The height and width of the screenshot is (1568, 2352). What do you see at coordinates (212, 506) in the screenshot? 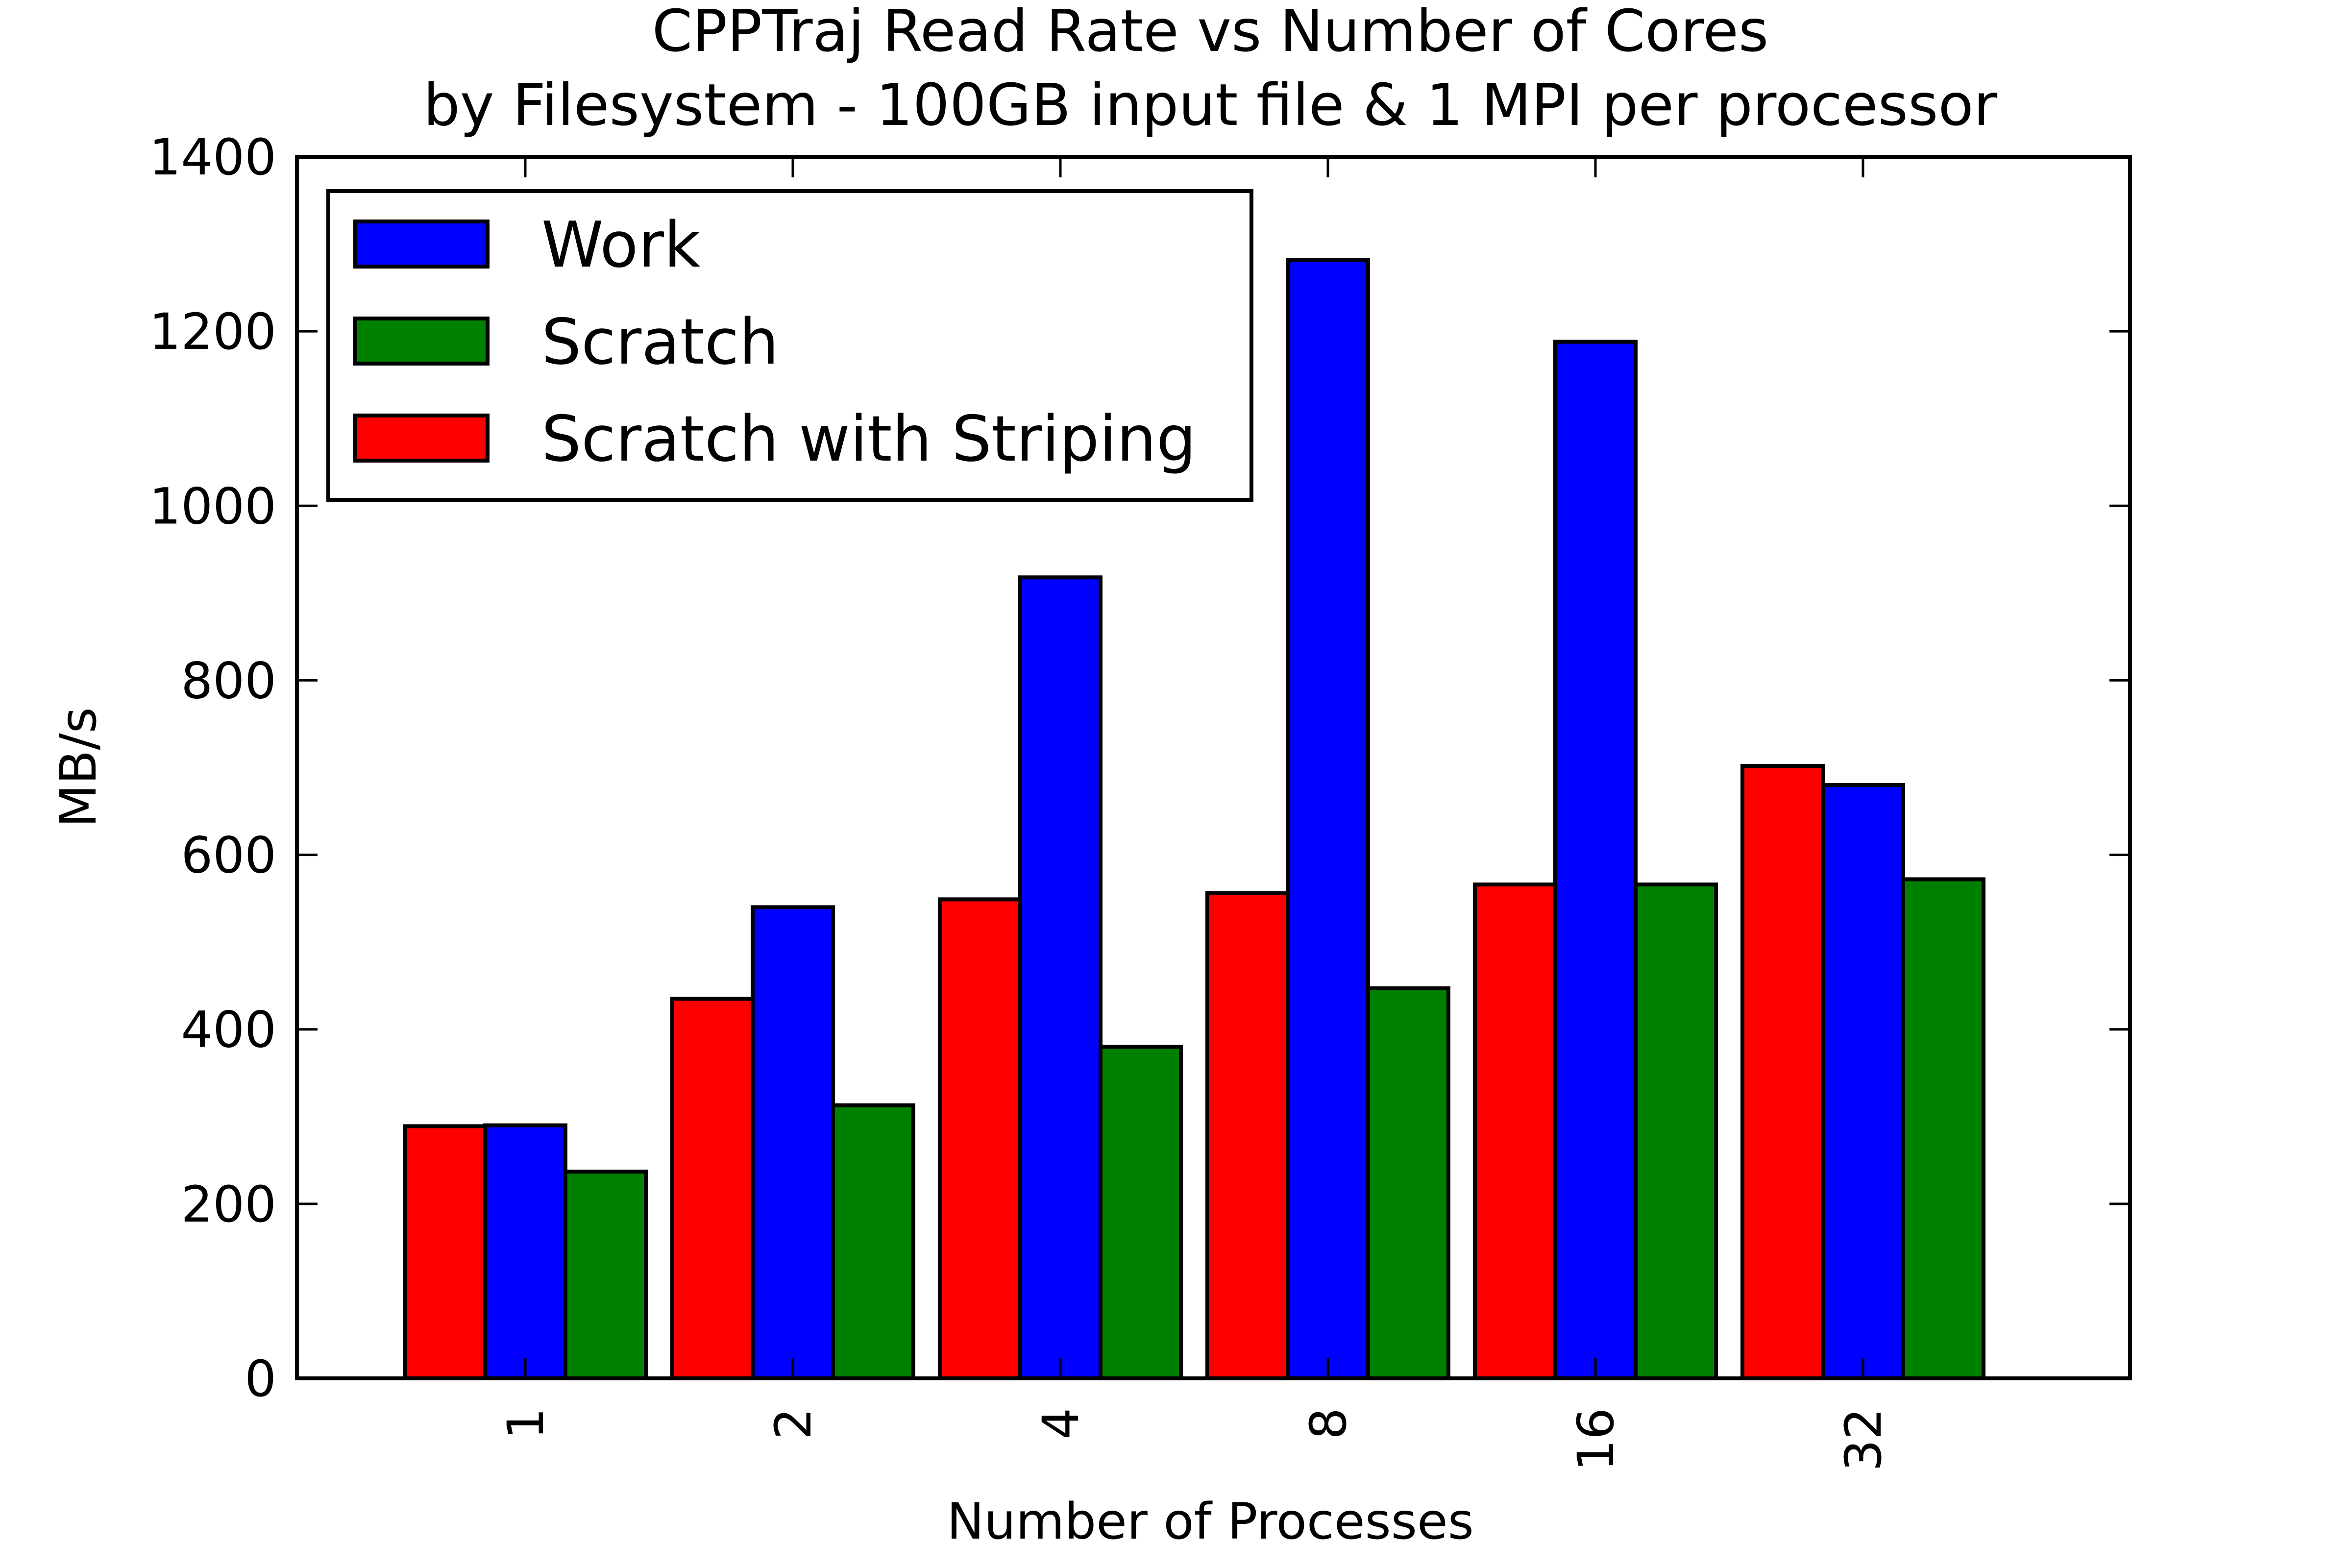
I see `y-tick-label: 1000` at bounding box center [212, 506].